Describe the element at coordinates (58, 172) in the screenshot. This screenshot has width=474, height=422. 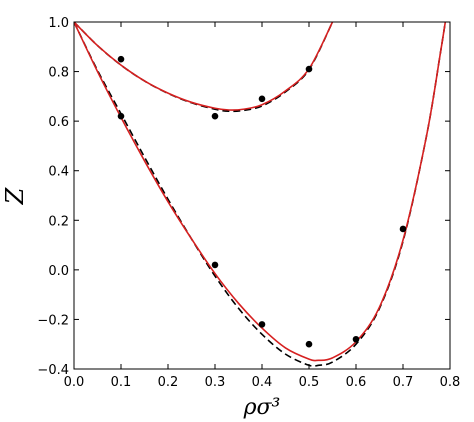
I see `y-tick-label: 0.4` at that location.